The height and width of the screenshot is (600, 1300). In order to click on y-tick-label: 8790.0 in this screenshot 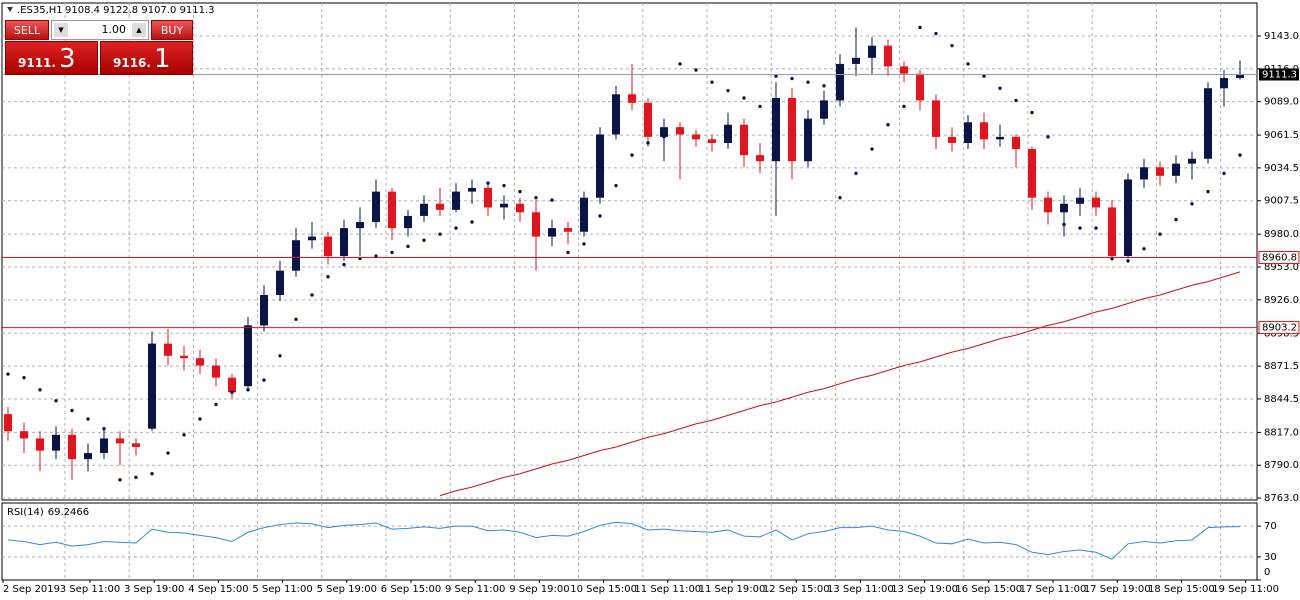, I will do `click(1281, 465)`.